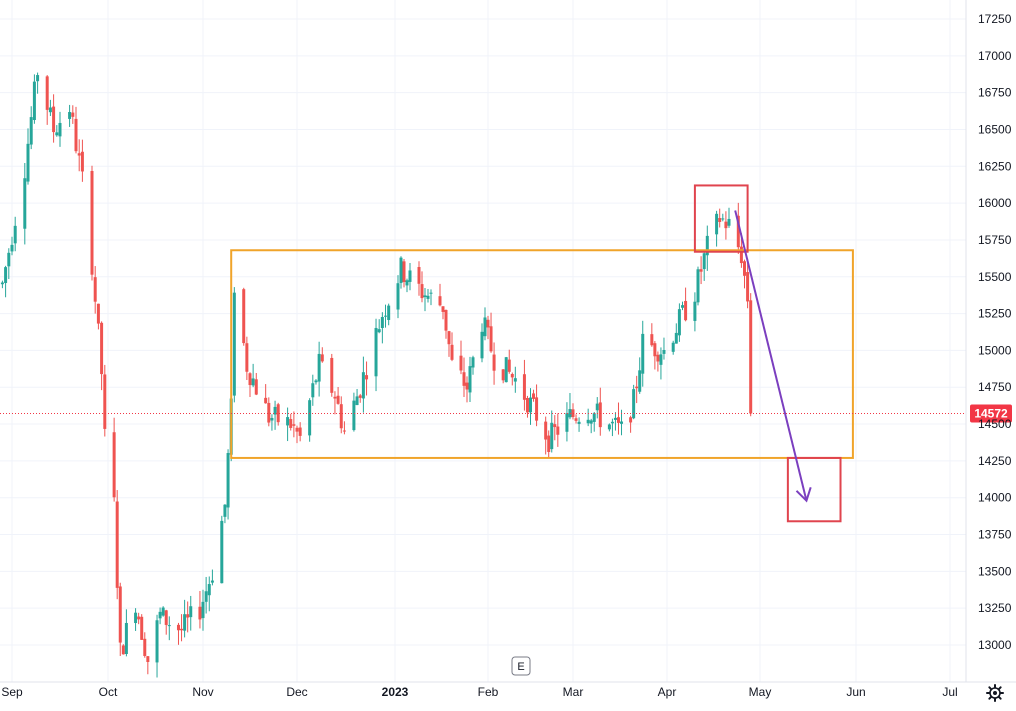 The height and width of the screenshot is (711, 1016). Describe the element at coordinates (995, 693) in the screenshot. I see `gear-icon` at that location.